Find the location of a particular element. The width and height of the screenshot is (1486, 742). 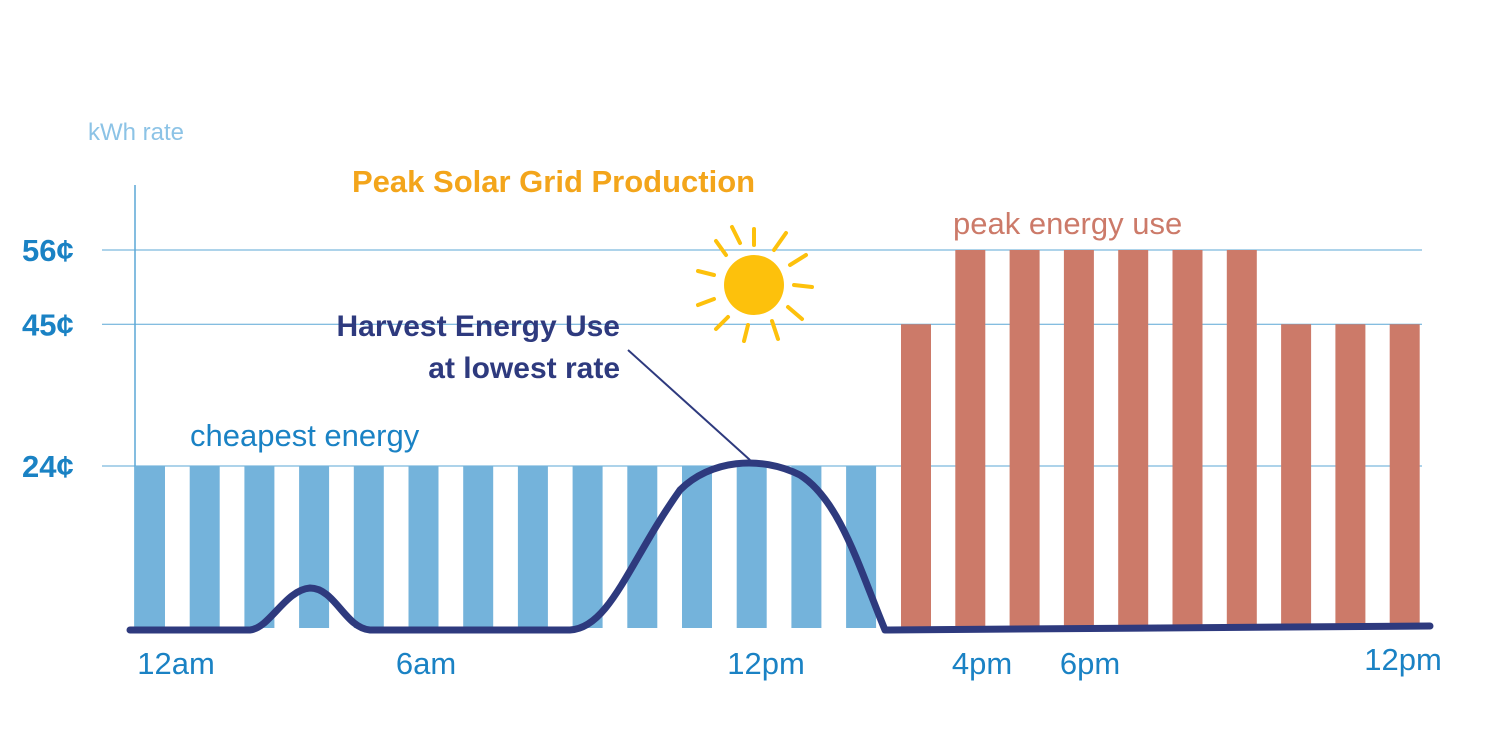

annotation-harvest-line1: Harvest Energy Use is located at coordinates (478, 326).